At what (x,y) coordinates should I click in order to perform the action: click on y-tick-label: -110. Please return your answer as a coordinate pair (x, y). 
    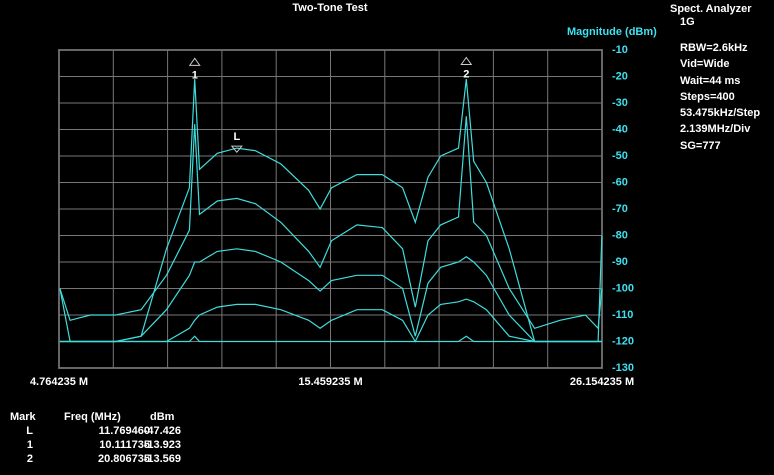
    Looking at the image, I should click on (622, 315).